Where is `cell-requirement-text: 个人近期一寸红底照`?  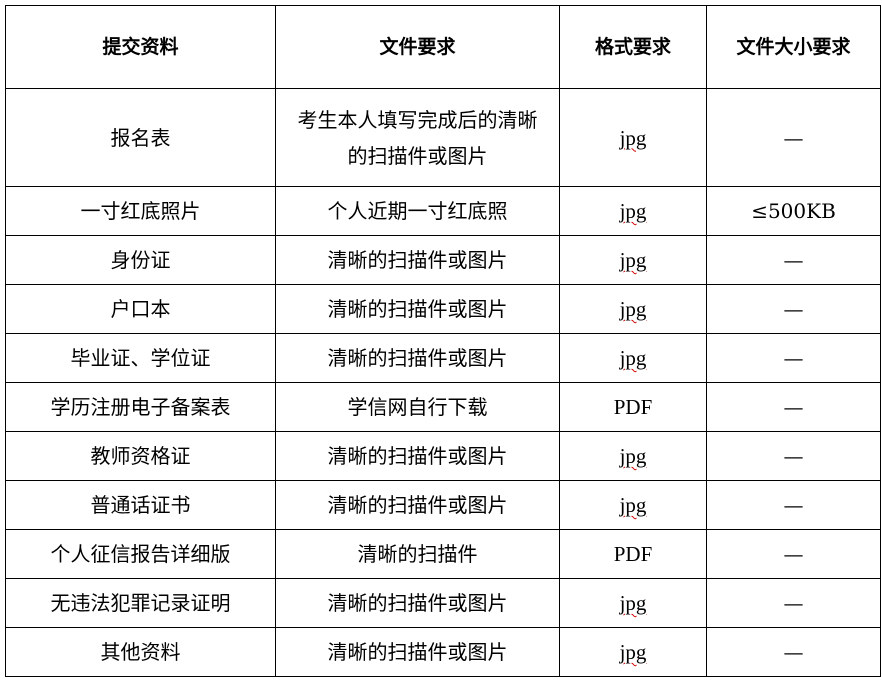 cell-requirement-text: 个人近期一寸红底照 is located at coordinates (417, 211).